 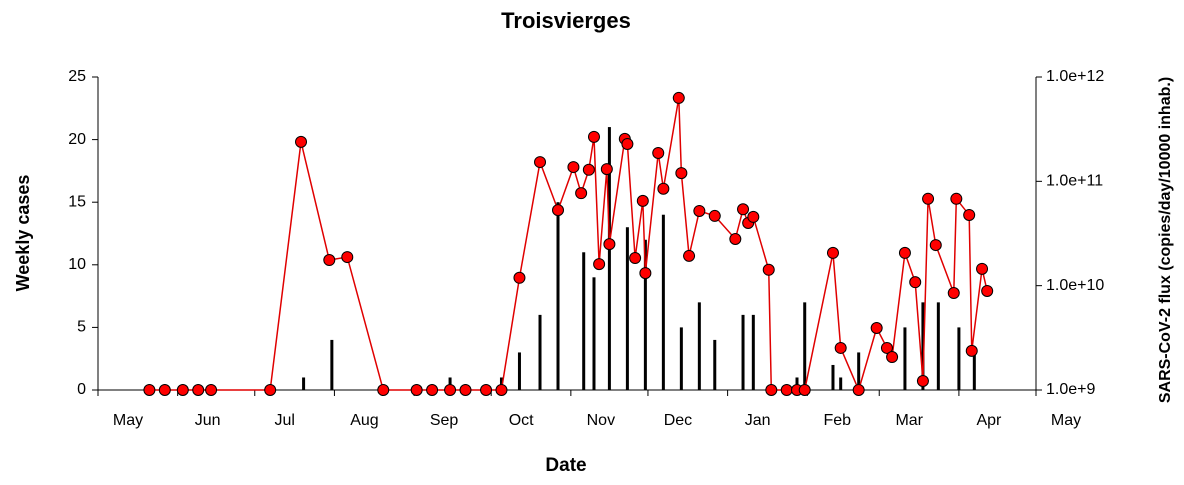 I want to click on y-axis-title: Weekly cases, so click(x=23, y=233).